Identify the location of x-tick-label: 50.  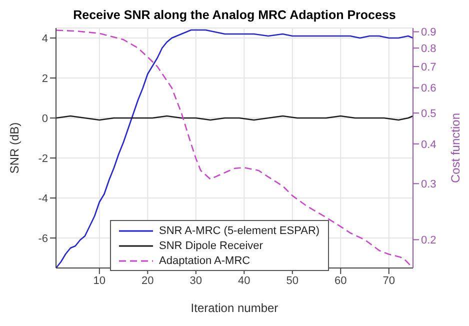
(292, 280).